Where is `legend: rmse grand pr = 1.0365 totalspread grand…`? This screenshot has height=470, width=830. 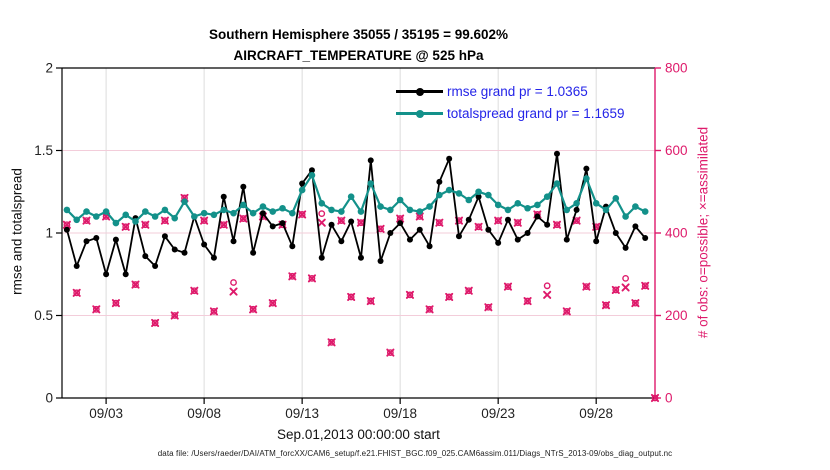
legend: rmse grand pr = 1.0365 totalspread grand… is located at coordinates (510, 102).